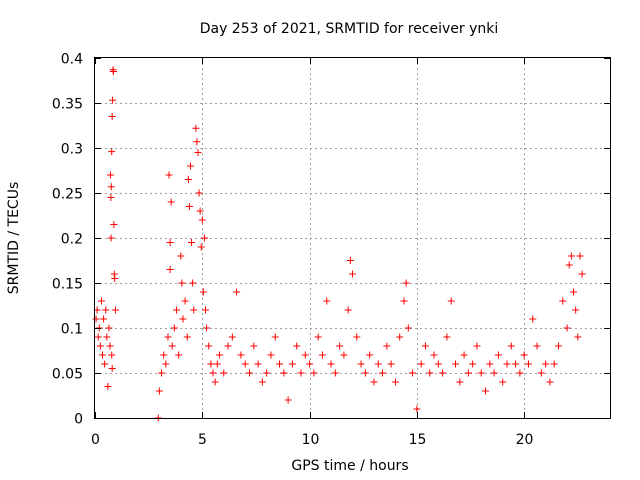 Image resolution: width=640 pixels, height=480 pixels. I want to click on x-tick-label: 5, so click(202, 440).